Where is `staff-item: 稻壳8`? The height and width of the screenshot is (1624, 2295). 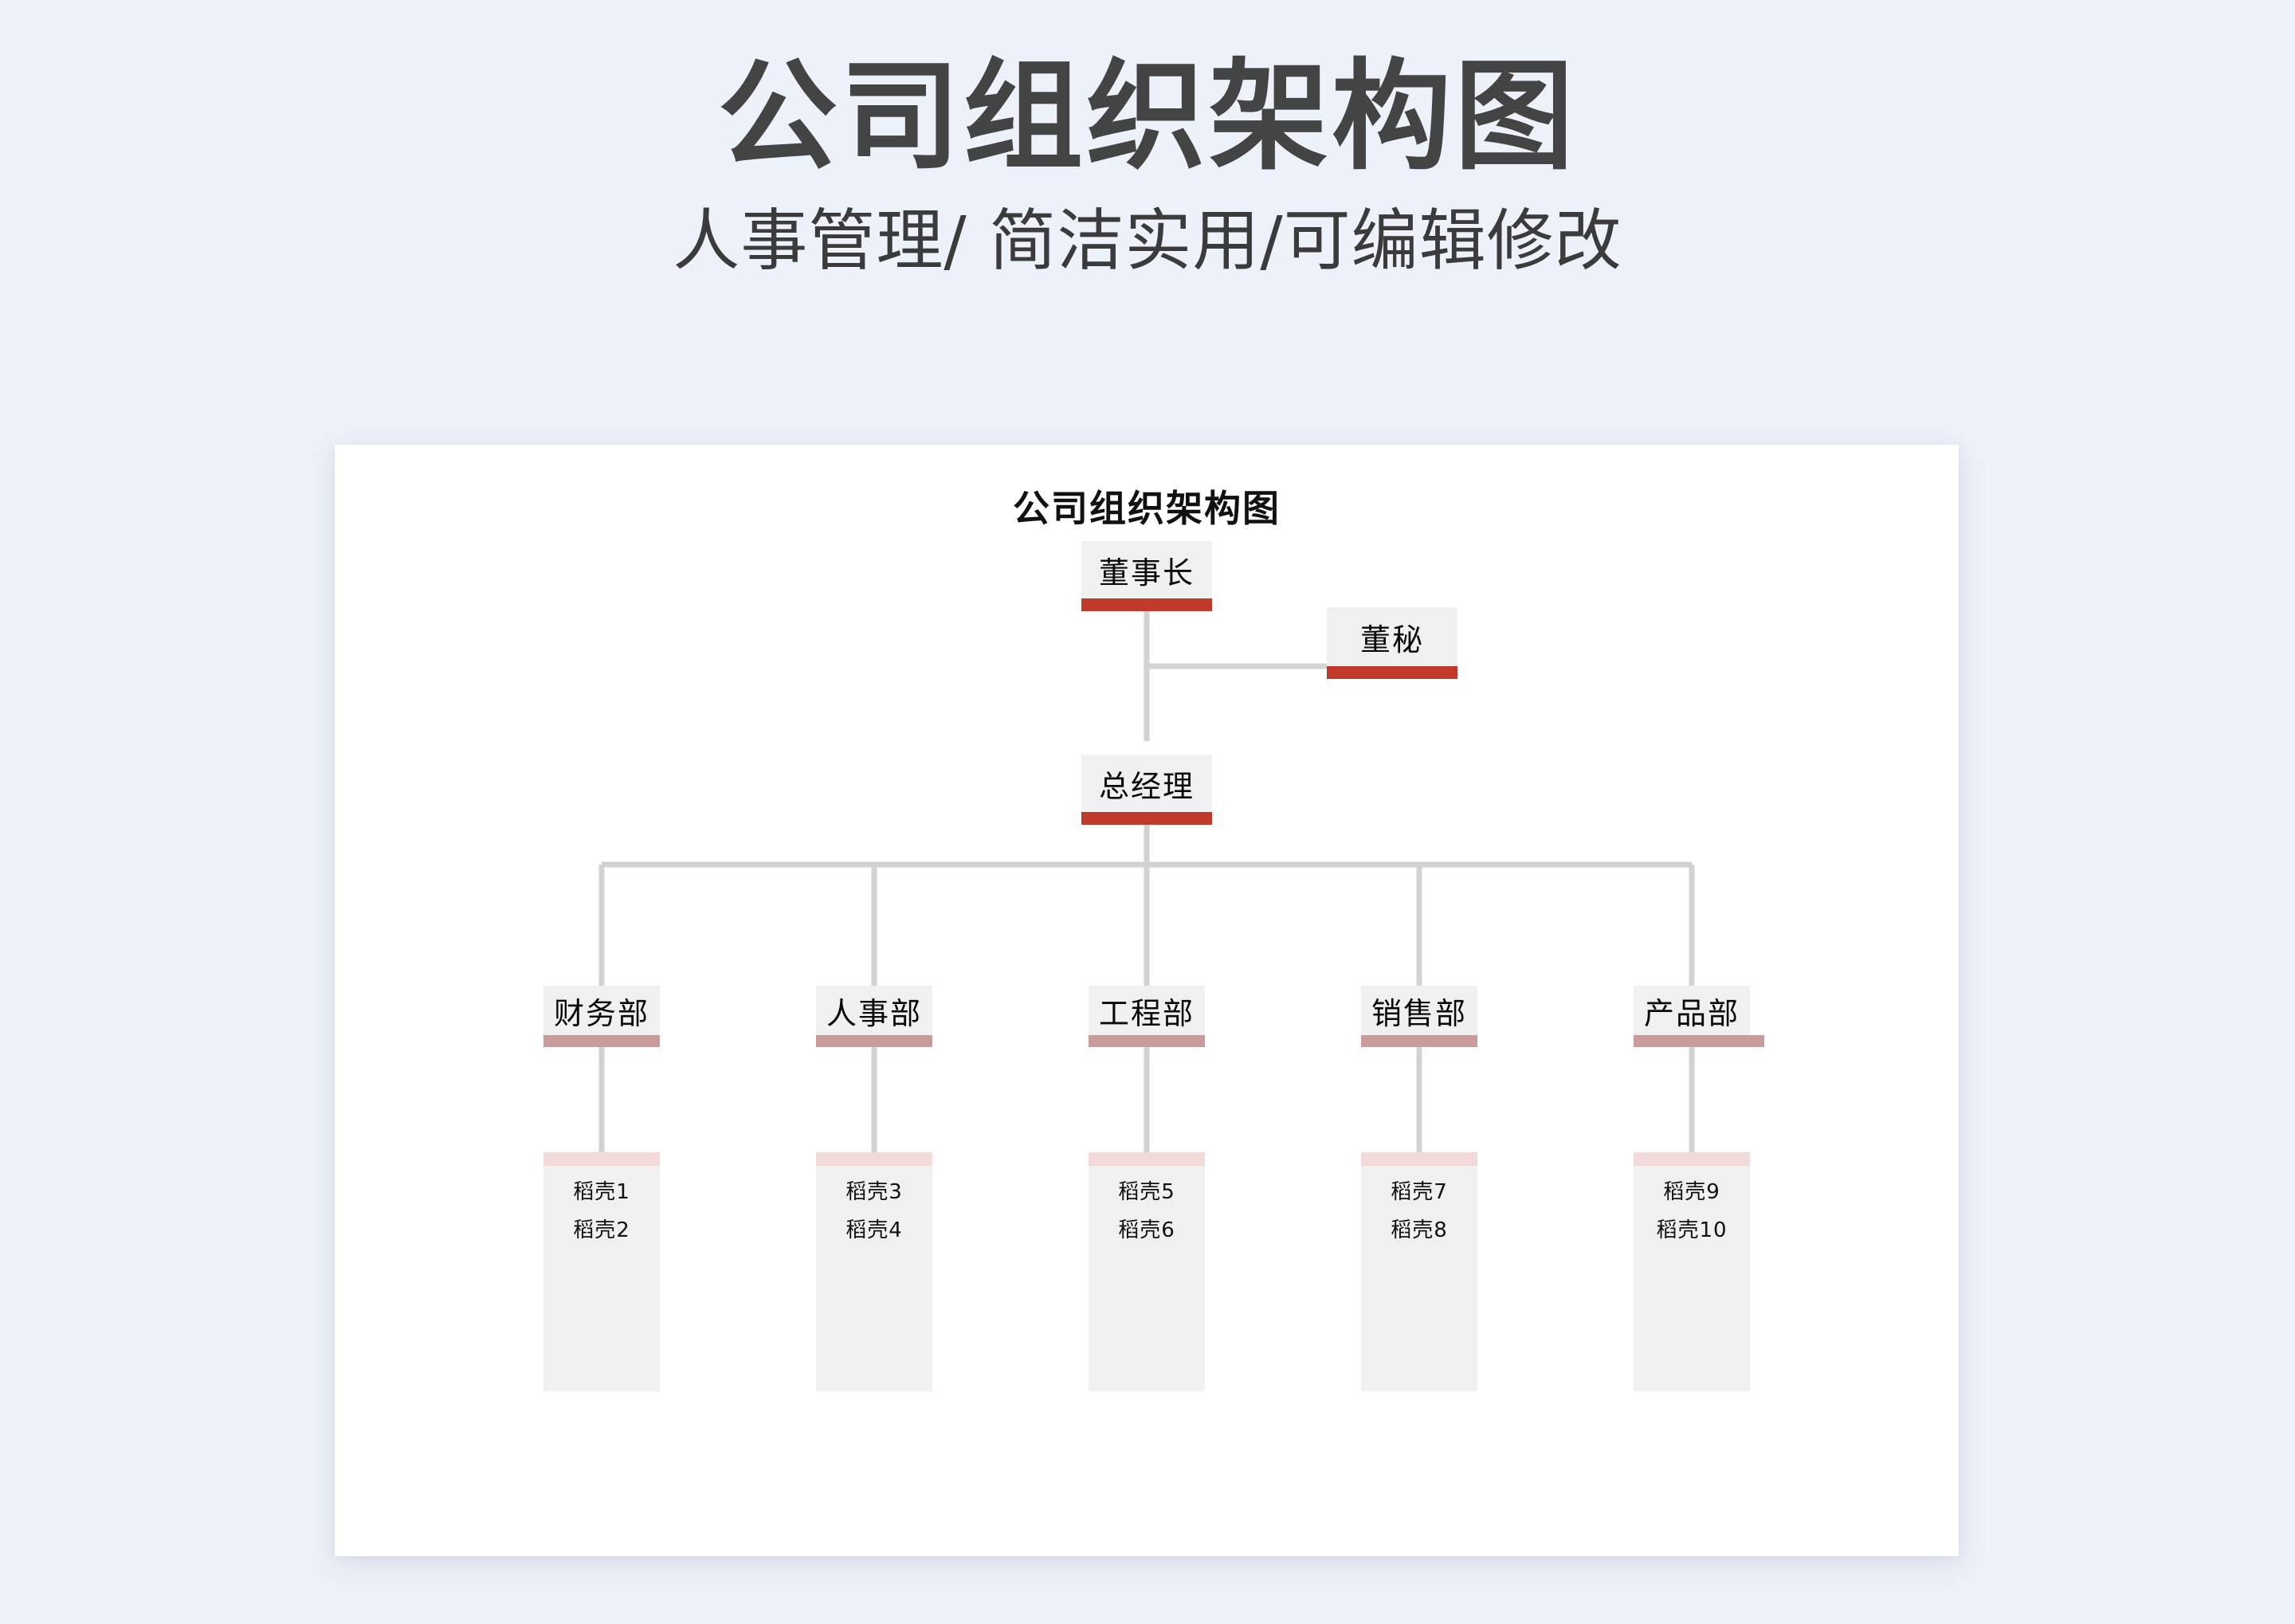 staff-item: 稻壳8 is located at coordinates (1419, 1230).